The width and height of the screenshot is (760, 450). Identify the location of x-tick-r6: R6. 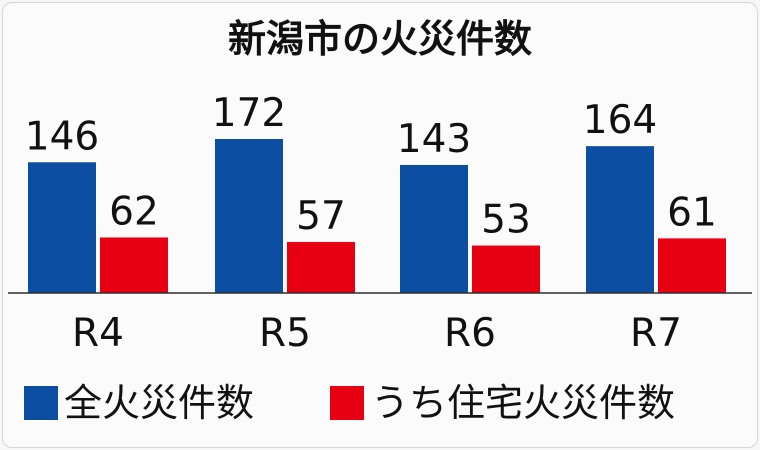
(470, 333).